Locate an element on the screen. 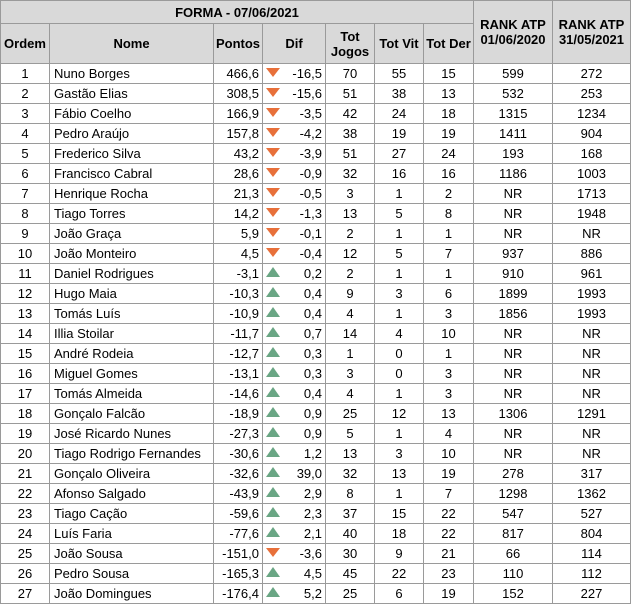  cell-dif: -0,1 is located at coordinates (294, 233).